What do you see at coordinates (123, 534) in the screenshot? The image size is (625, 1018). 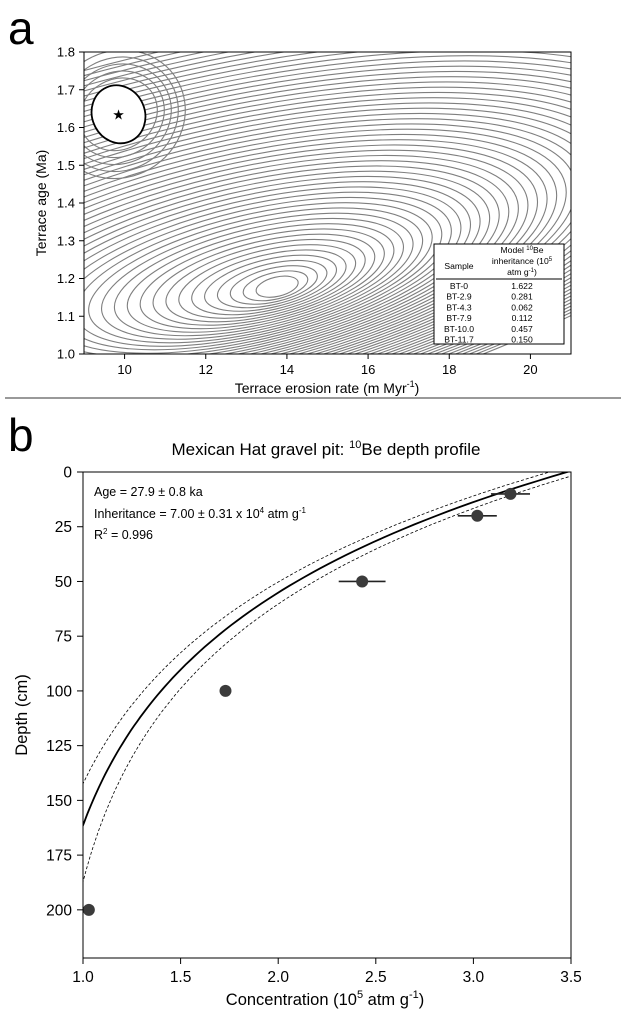 I see `annotation-r2: R2 = 0.996` at bounding box center [123, 534].